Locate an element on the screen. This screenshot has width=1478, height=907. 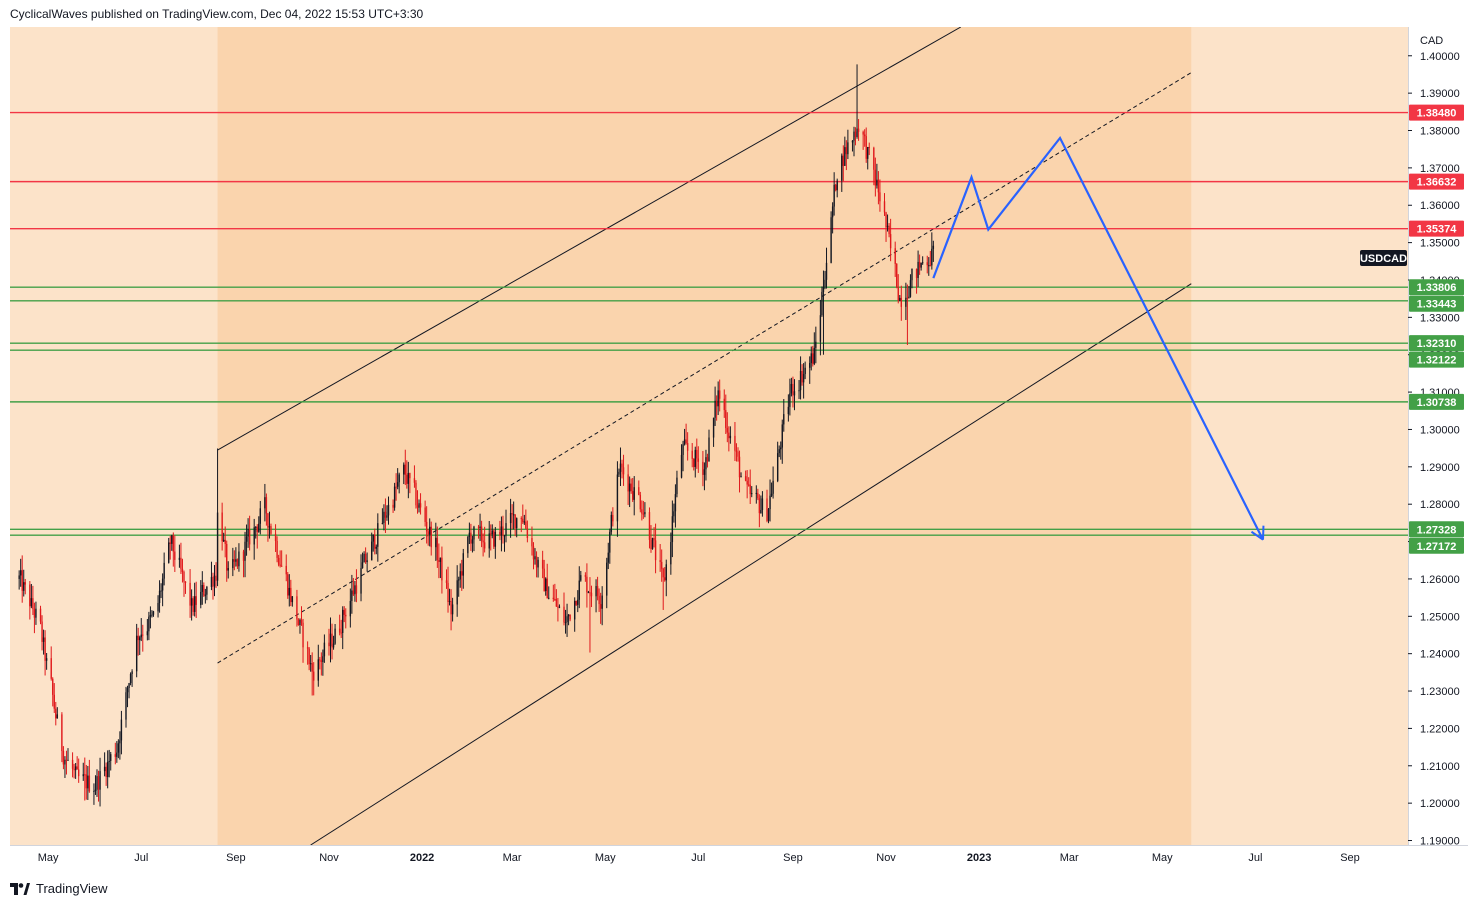
time-tick-label: May is located at coordinates (1162, 858).